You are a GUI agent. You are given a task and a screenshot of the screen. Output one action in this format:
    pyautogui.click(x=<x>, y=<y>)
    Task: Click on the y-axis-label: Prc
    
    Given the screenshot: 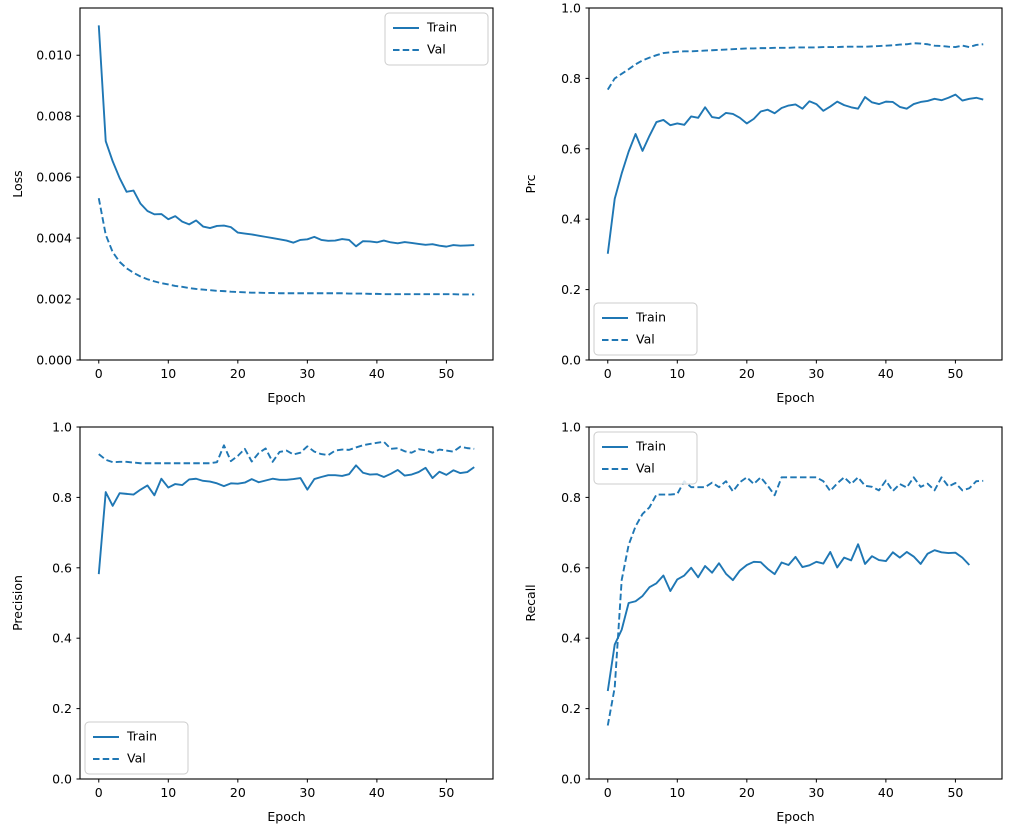 What is the action you would take?
    pyautogui.click(x=530, y=183)
    